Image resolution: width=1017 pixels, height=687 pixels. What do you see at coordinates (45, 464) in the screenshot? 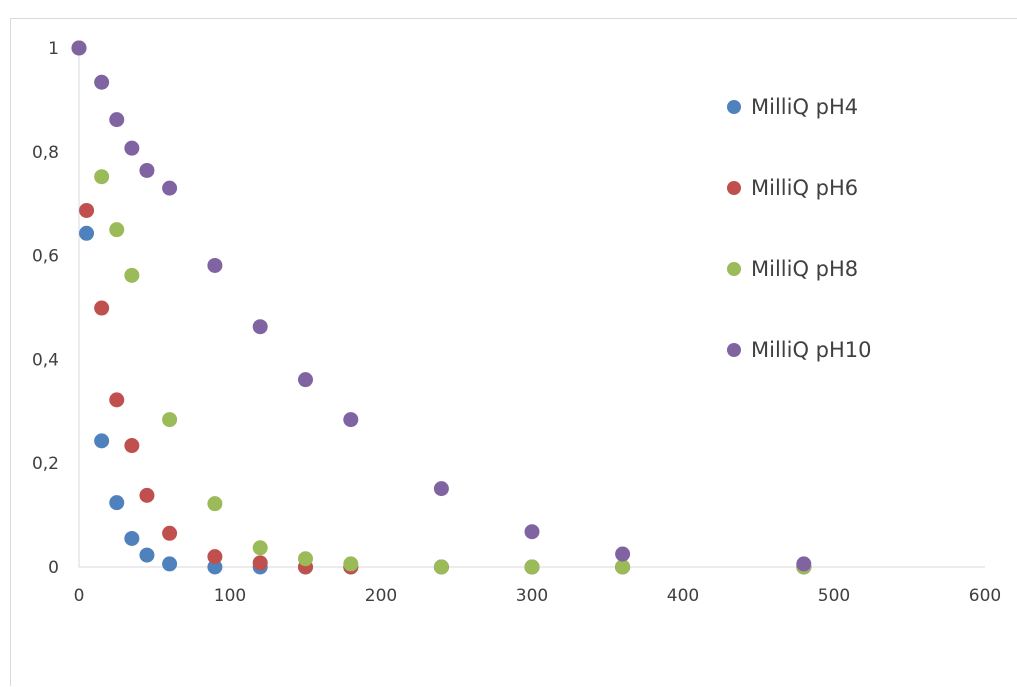
I see `y-tick-label: 0,2` at bounding box center [45, 464].